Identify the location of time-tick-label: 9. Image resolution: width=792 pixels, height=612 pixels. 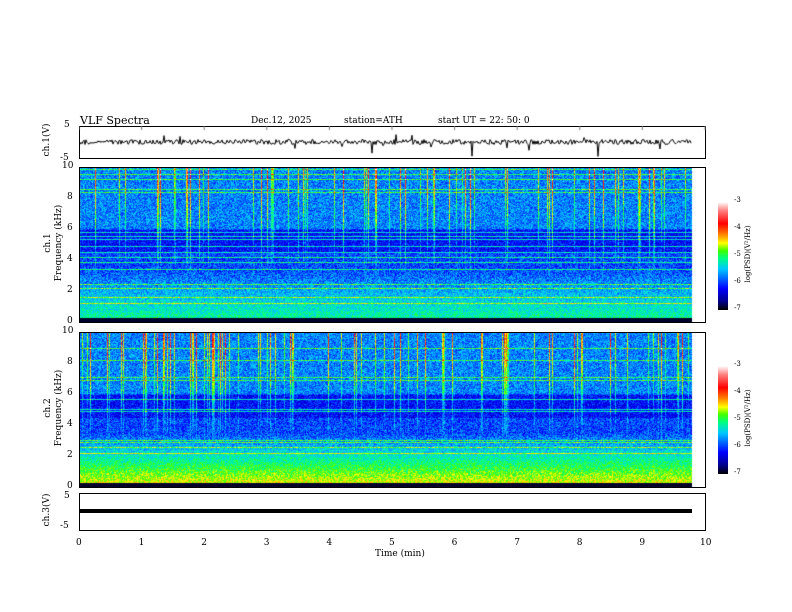
(642, 543).